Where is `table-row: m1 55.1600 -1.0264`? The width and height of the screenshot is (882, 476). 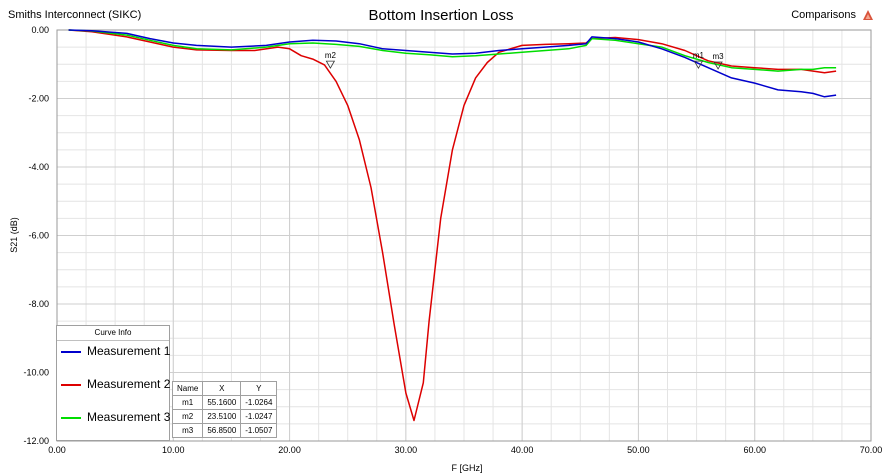
table-row: m1 55.1600 -1.0264 is located at coordinates (224, 402).